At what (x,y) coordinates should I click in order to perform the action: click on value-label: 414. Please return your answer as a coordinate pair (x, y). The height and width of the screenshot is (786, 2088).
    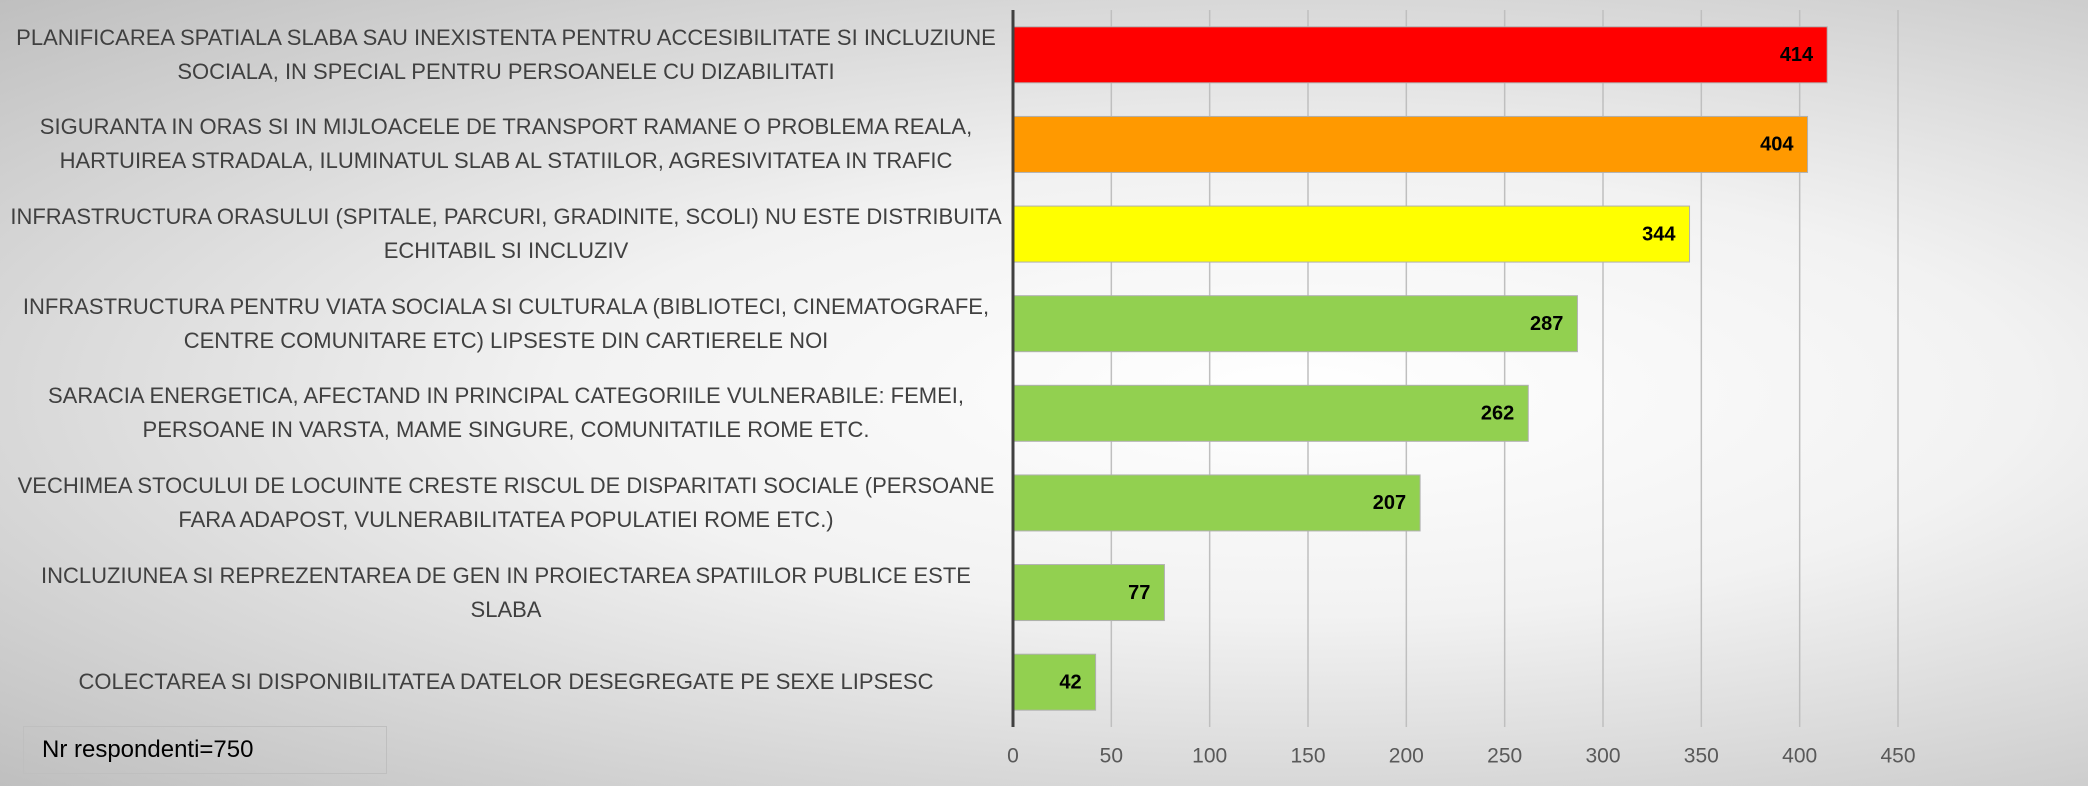
    Looking at the image, I should click on (1797, 55).